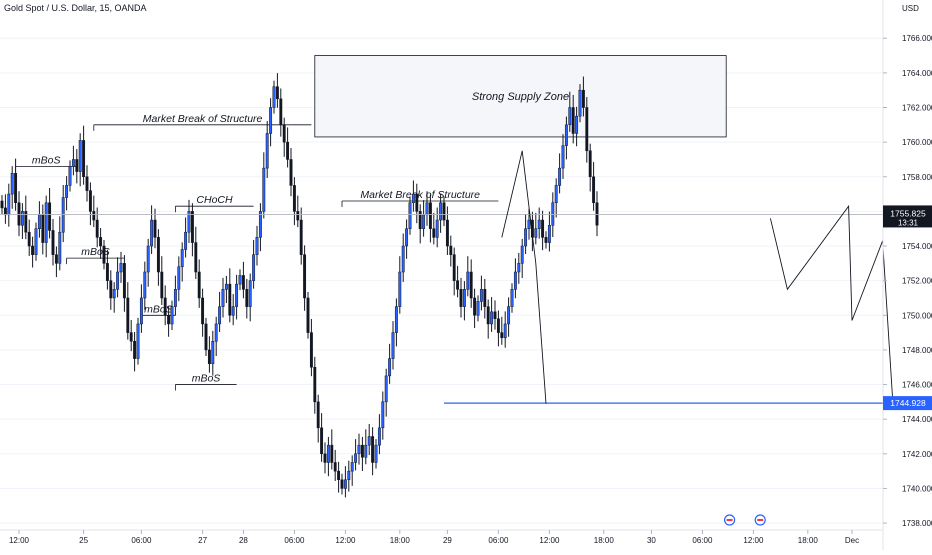 The height and width of the screenshot is (555, 932). Describe the element at coordinates (520, 97) in the screenshot. I see `supply-zone-label: Strong Supply Zone` at that location.